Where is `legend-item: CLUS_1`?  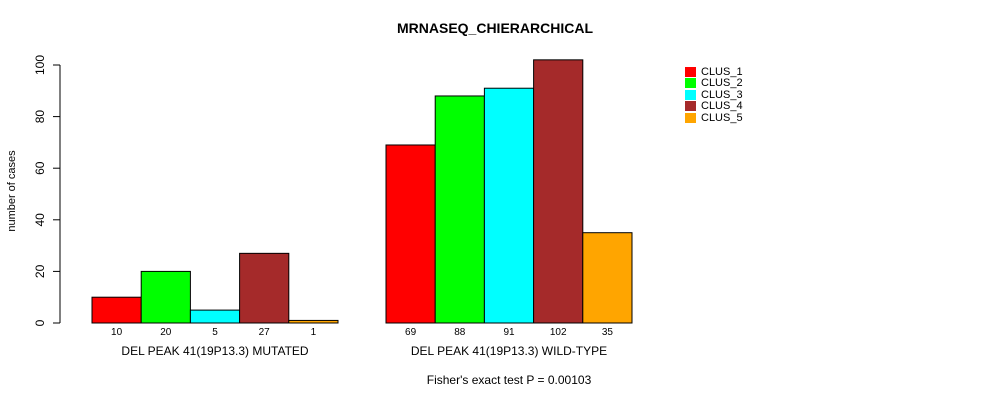
legend-item: CLUS_1 is located at coordinates (714, 71).